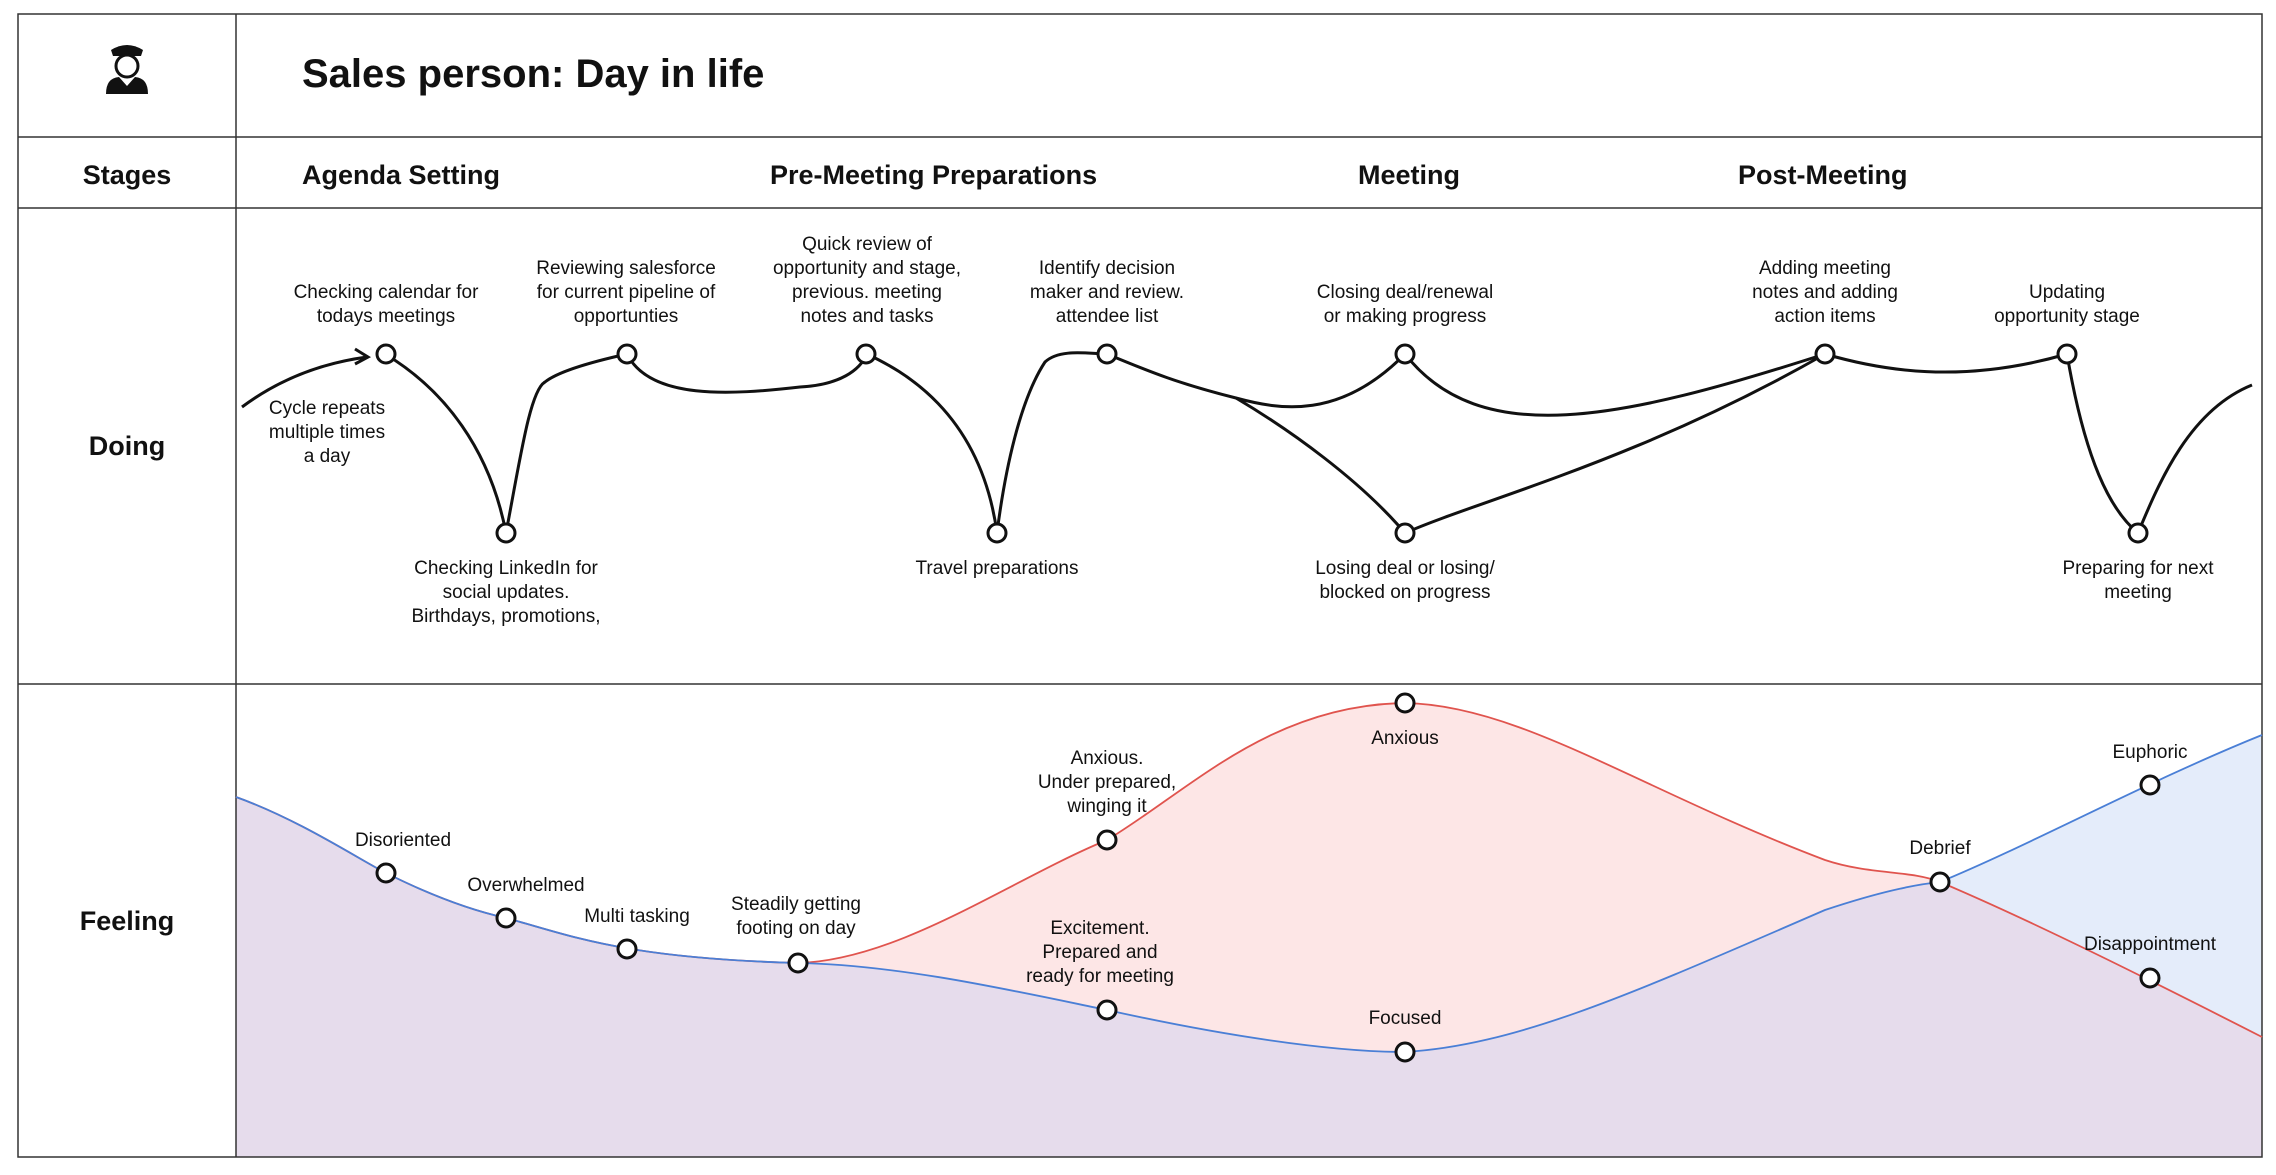  What do you see at coordinates (1107, 782) in the screenshot?
I see `feeling-label: Anxious. Under prepared, winging it` at bounding box center [1107, 782].